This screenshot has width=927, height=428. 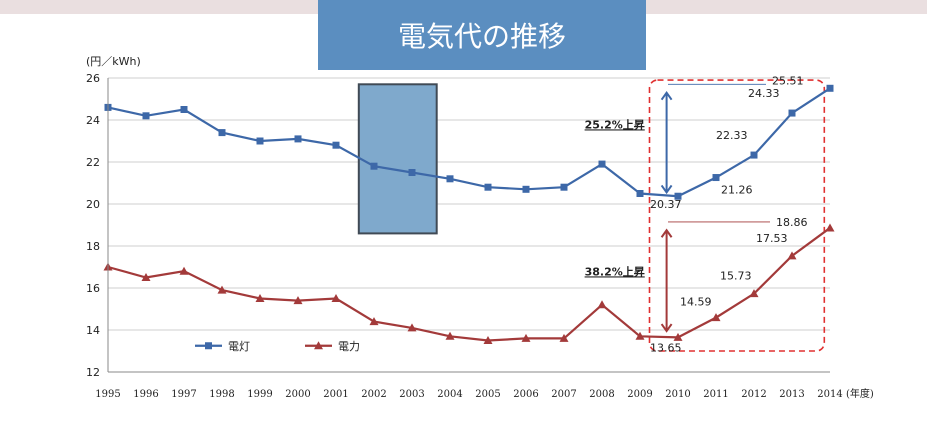 What do you see at coordinates (93, 246) in the screenshot?
I see `y-tick-label: 18` at bounding box center [93, 246].